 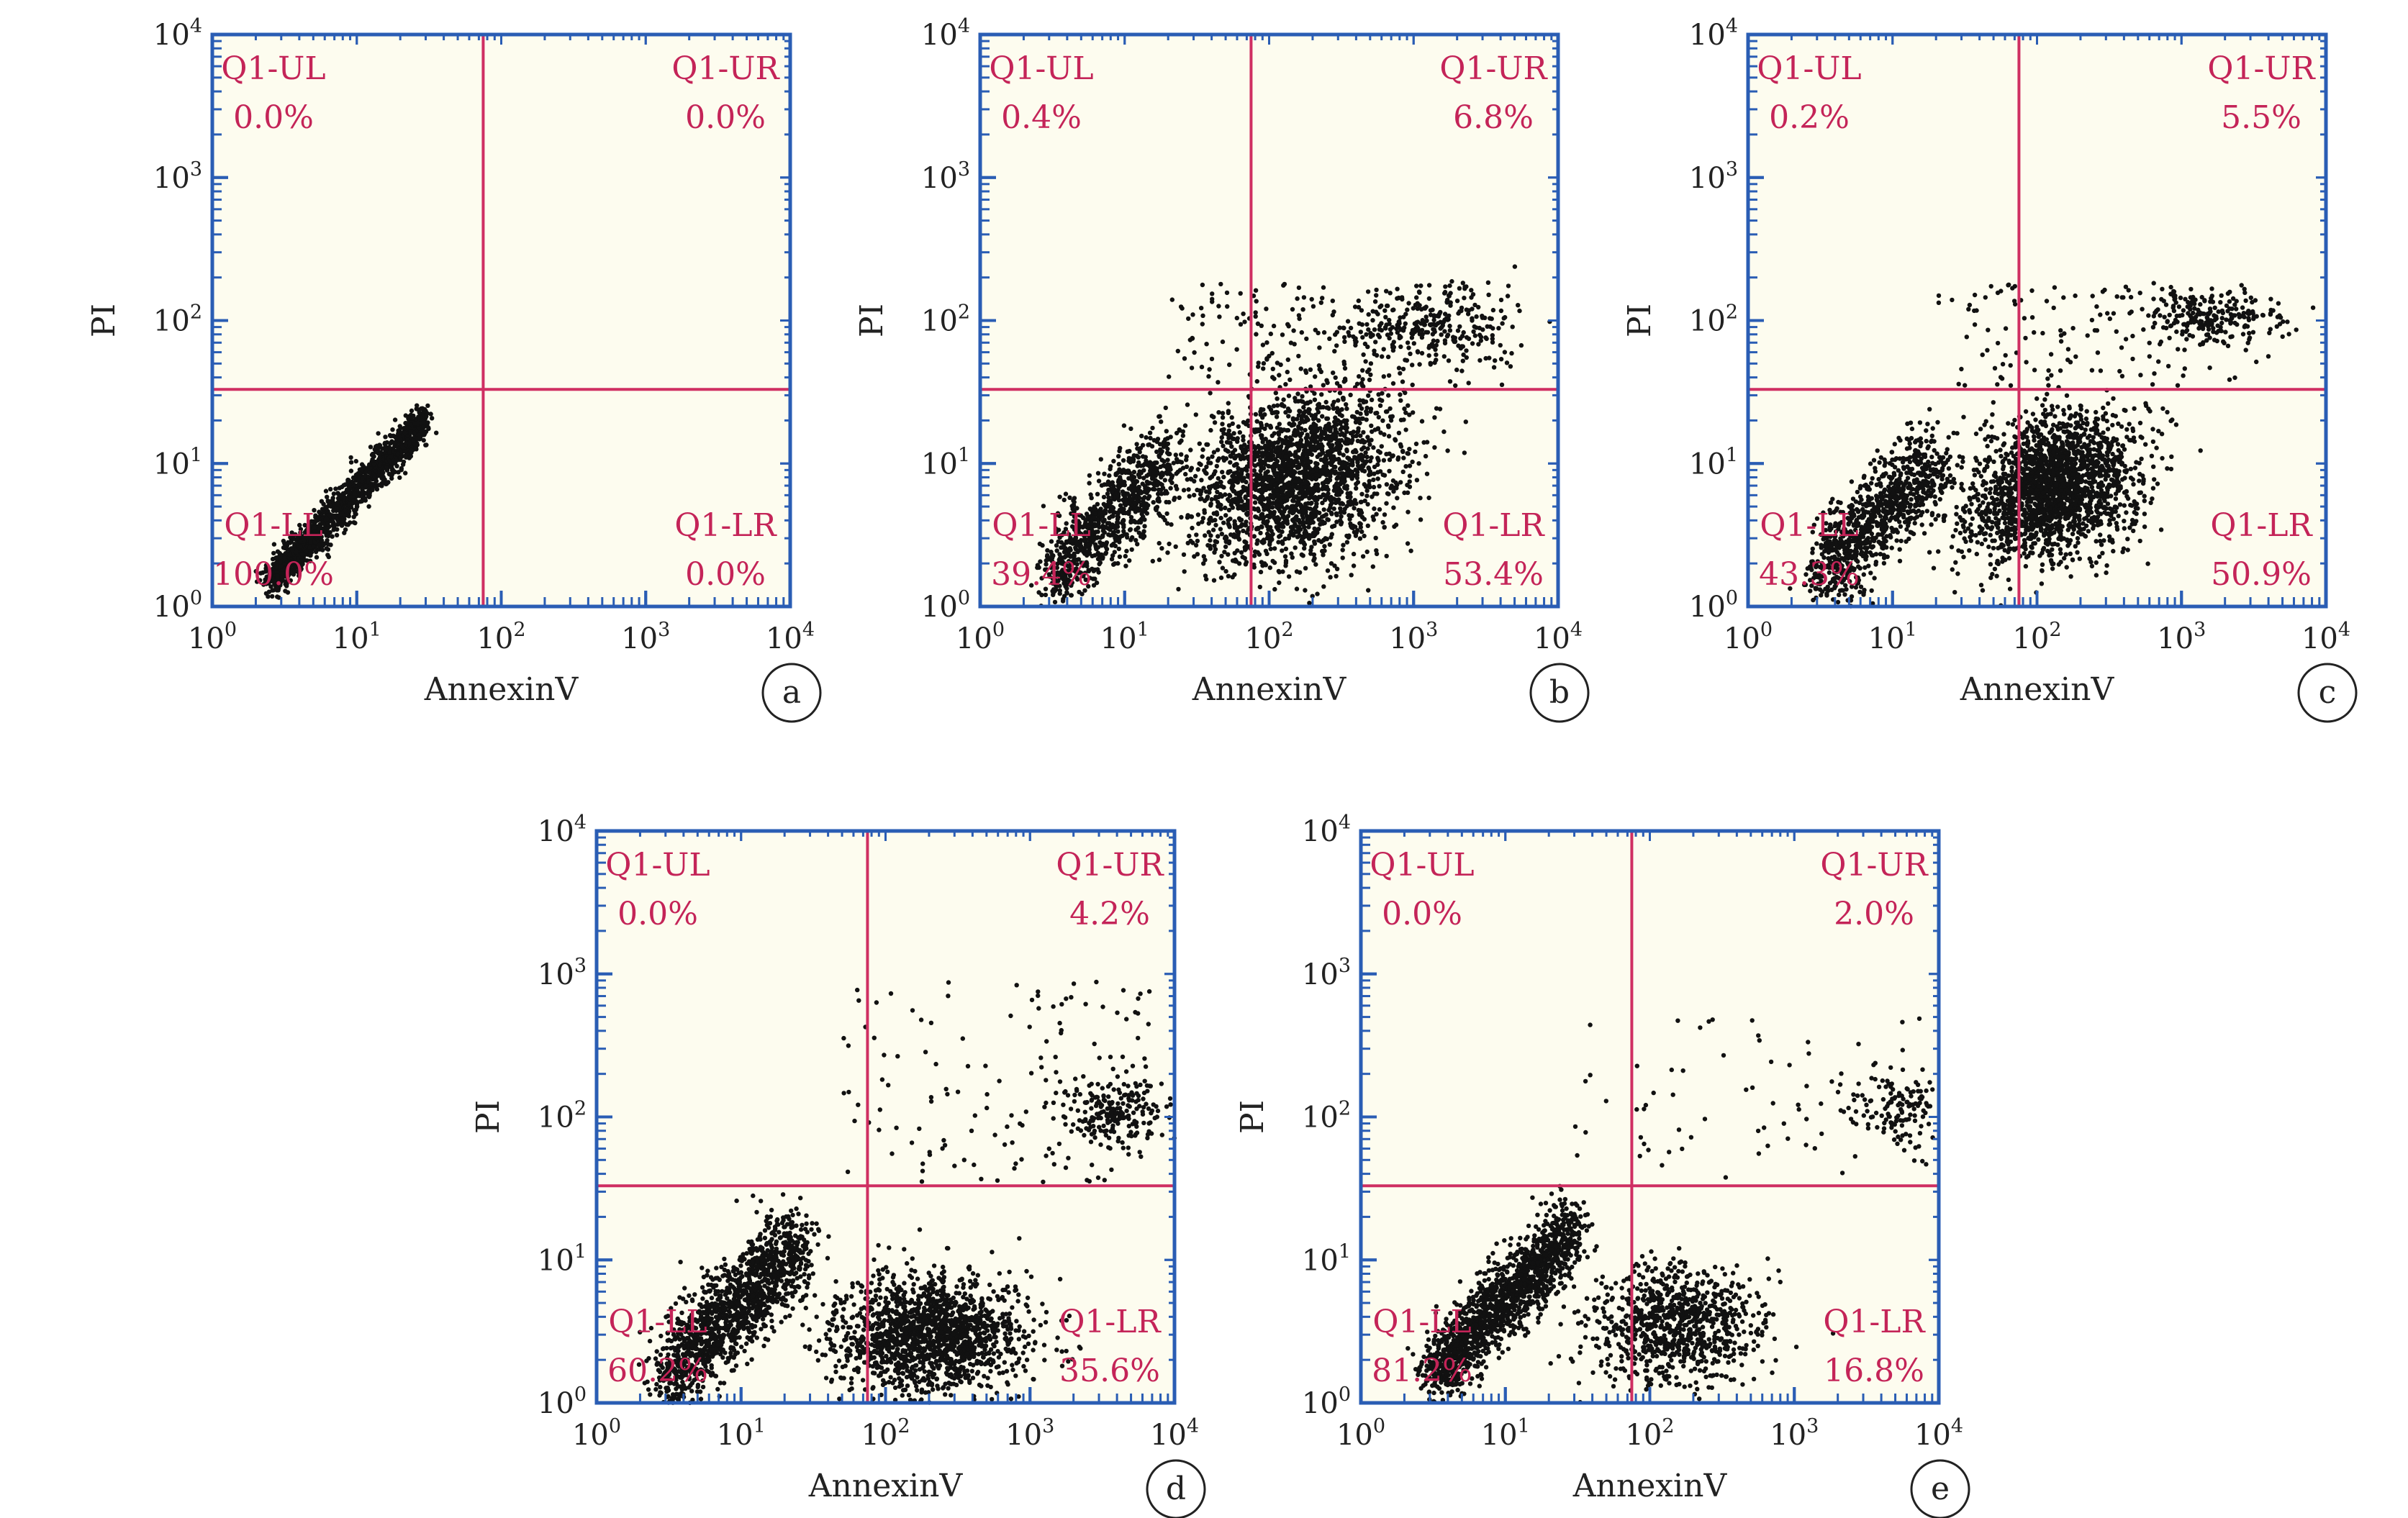 What do you see at coordinates (500, 637) in the screenshot?
I see `x-tick-label: 102` at bounding box center [500, 637].